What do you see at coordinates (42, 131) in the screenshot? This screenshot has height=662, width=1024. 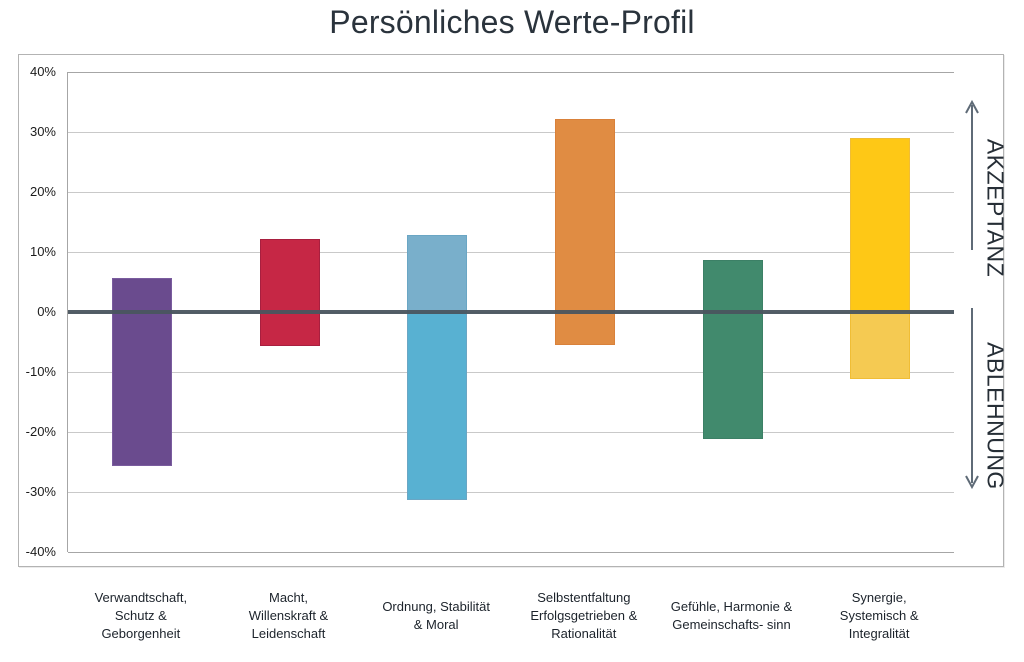 I see `y-tick-label: 30%` at bounding box center [42, 131].